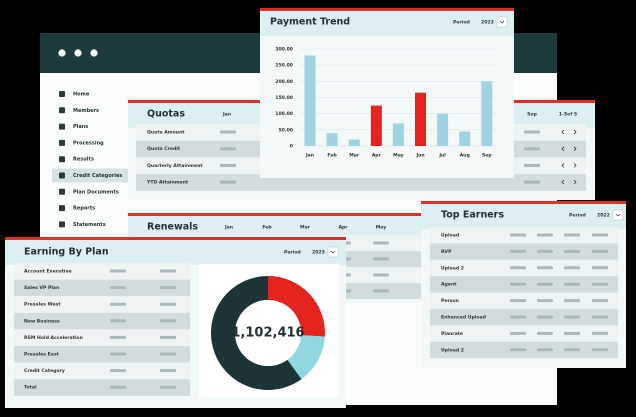  What do you see at coordinates (442, 156) in the screenshot?
I see `x-tick-label: Jul` at bounding box center [442, 156].